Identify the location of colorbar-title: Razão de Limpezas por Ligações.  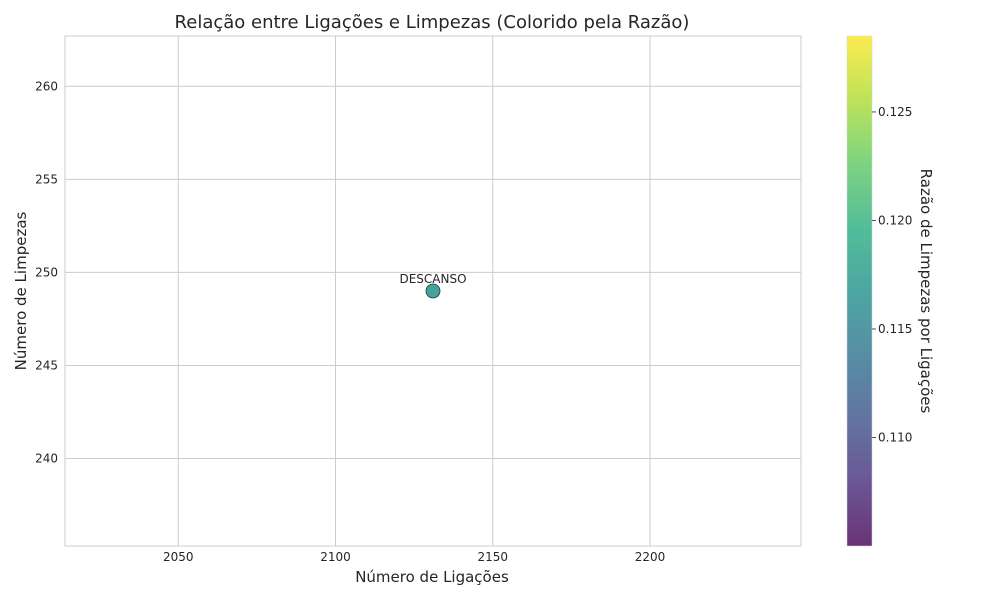
(926, 291).